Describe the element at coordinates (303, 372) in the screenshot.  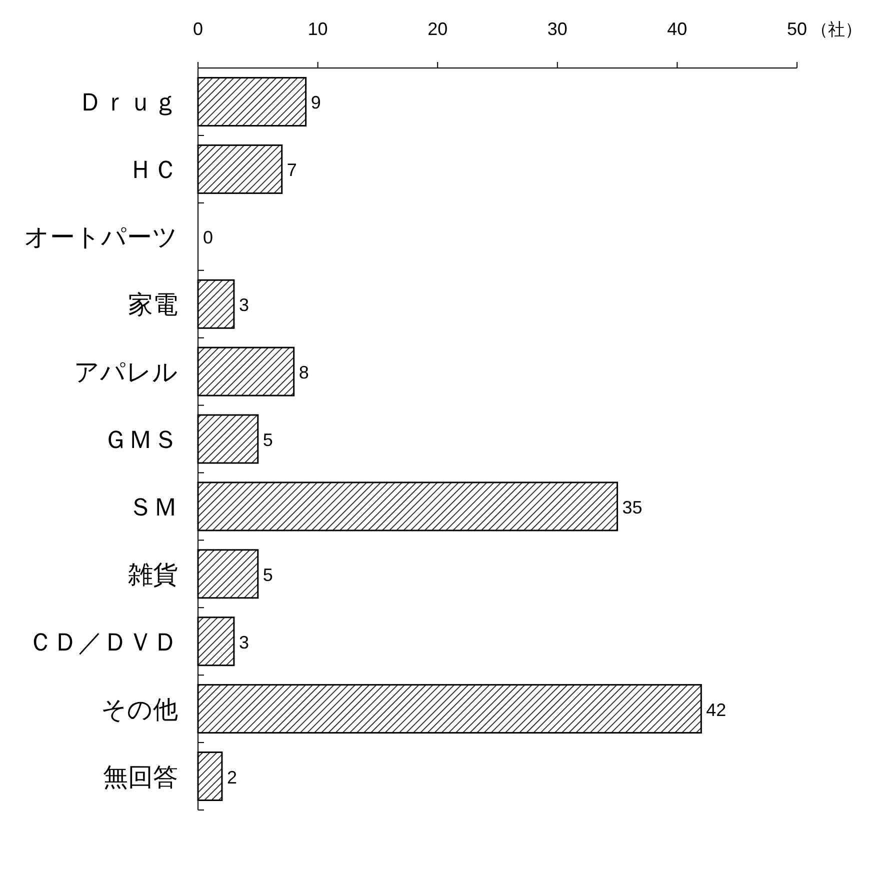
I see `data-label: 8` at that location.